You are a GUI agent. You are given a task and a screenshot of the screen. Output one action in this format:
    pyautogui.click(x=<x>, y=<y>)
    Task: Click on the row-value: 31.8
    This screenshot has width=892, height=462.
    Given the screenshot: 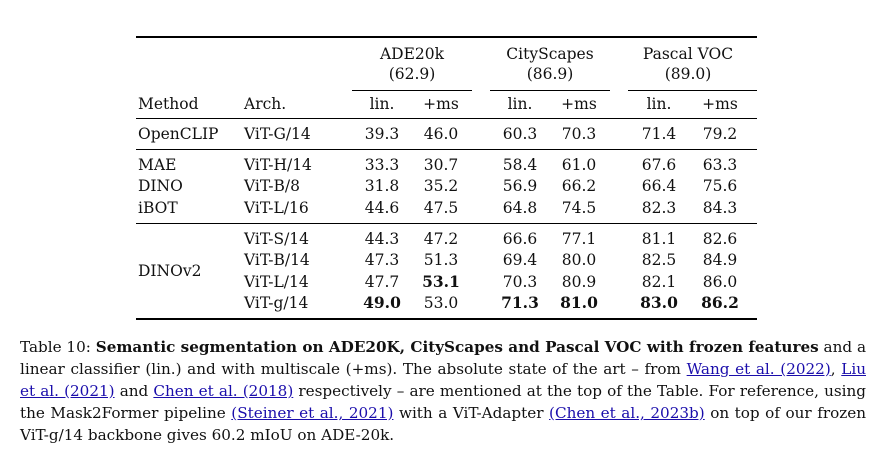 What is the action you would take?
    pyautogui.click(x=382, y=186)
    